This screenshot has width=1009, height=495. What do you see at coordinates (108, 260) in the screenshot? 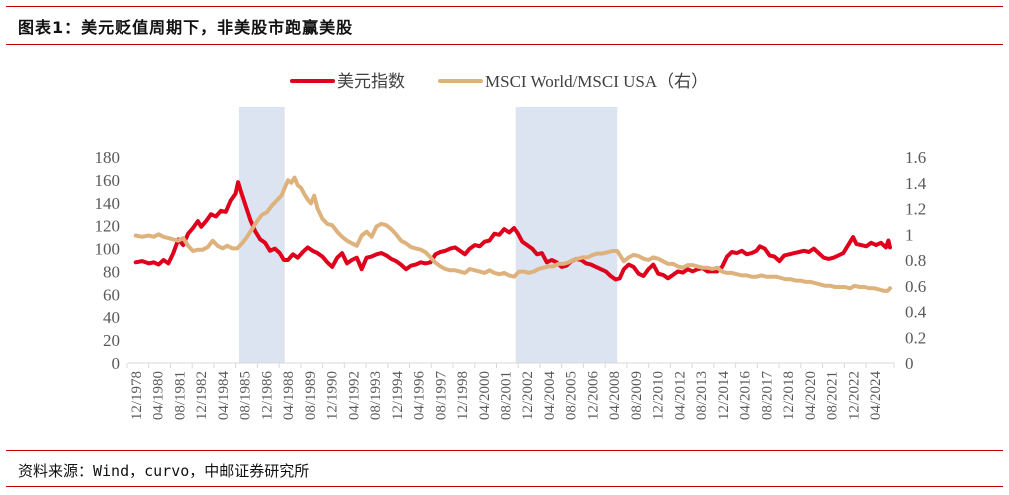
I see `left-axis: 0 20 40 60 80 100 120 140 160 180` at bounding box center [108, 260].